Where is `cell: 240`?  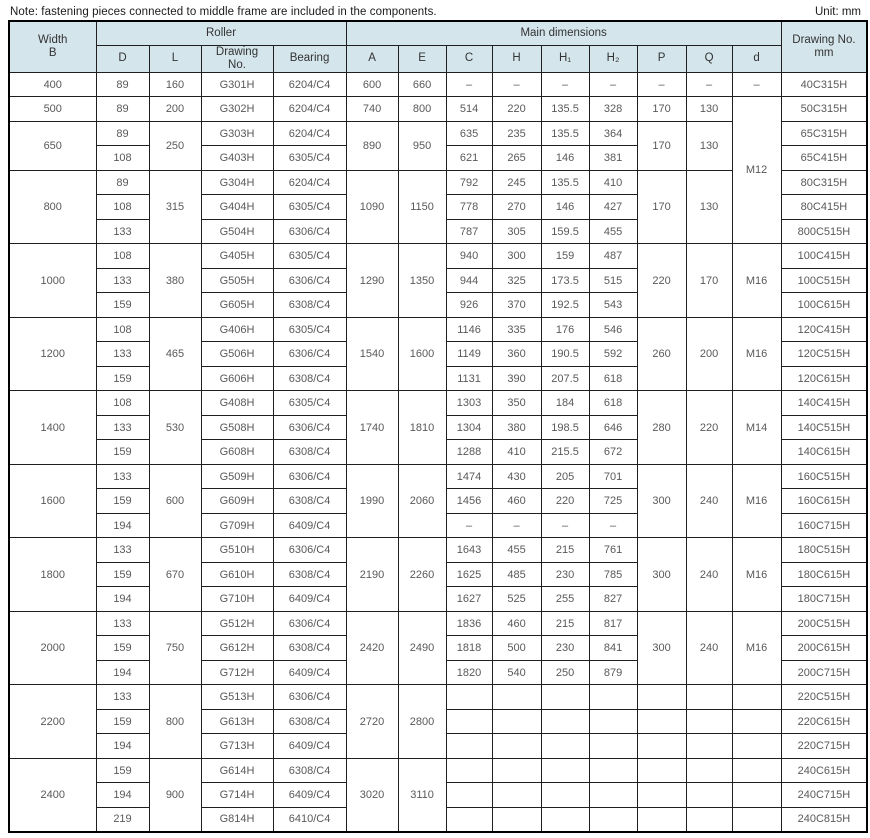 cell: 240 is located at coordinates (709, 648).